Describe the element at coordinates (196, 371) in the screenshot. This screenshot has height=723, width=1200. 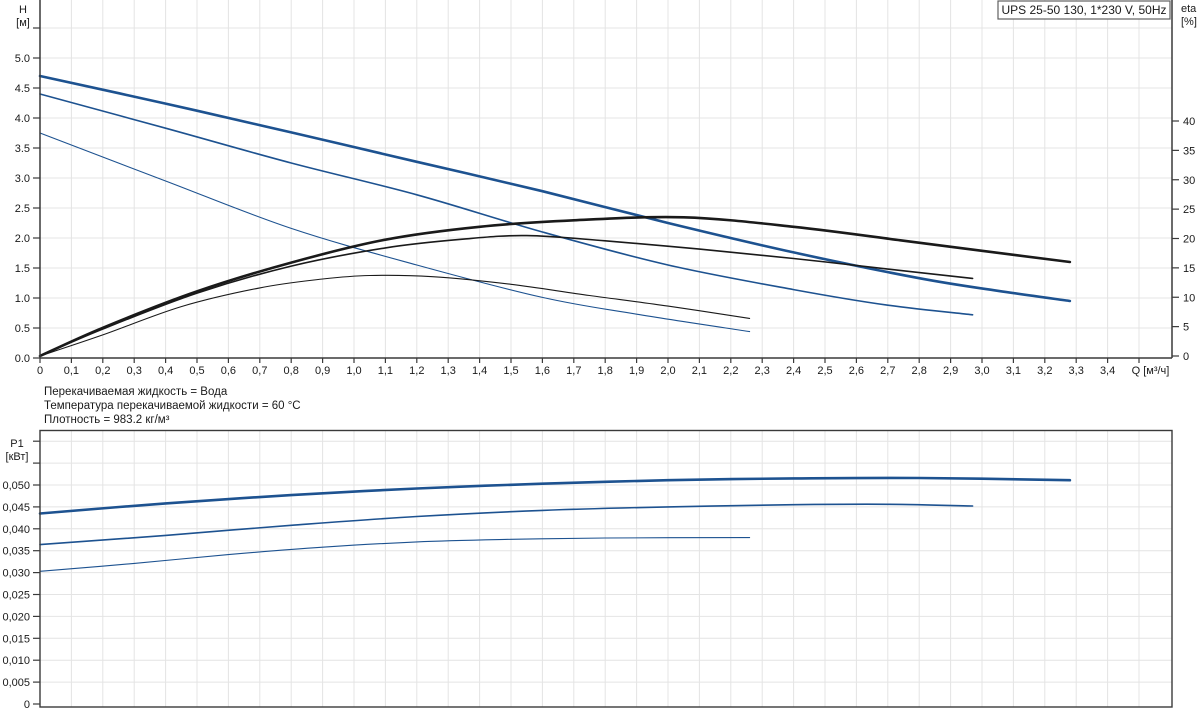
I see `q-tick-label: 0,5` at that location.